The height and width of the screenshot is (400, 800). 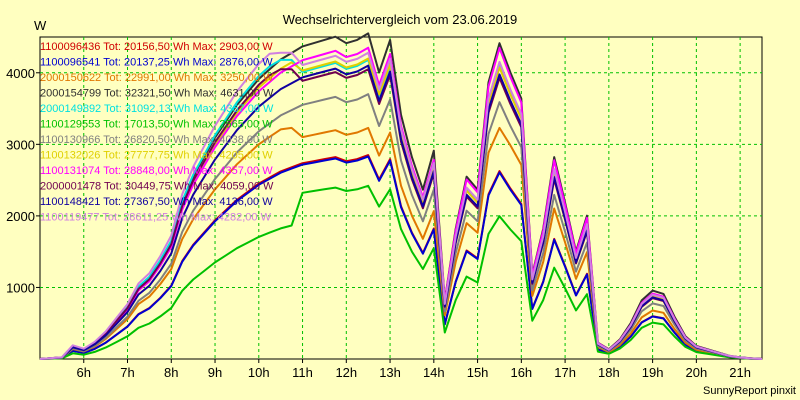 What do you see at coordinates (653, 372) in the screenshot?
I see `x-tick-label: 19h` at bounding box center [653, 372].